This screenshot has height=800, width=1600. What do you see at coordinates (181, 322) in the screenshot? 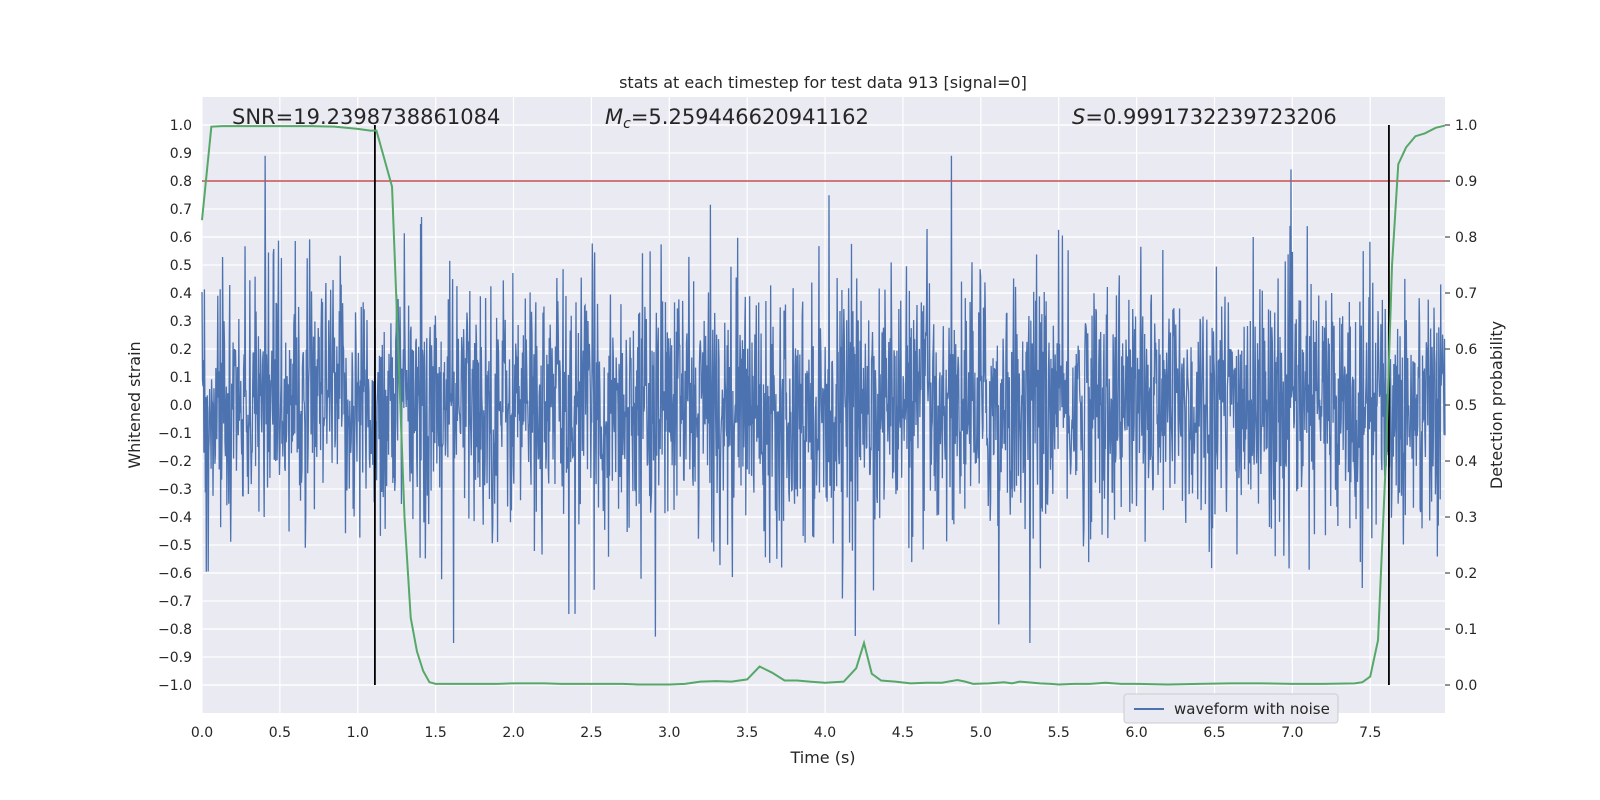
I see `y-tick-label-left: 0.3` at bounding box center [181, 322].